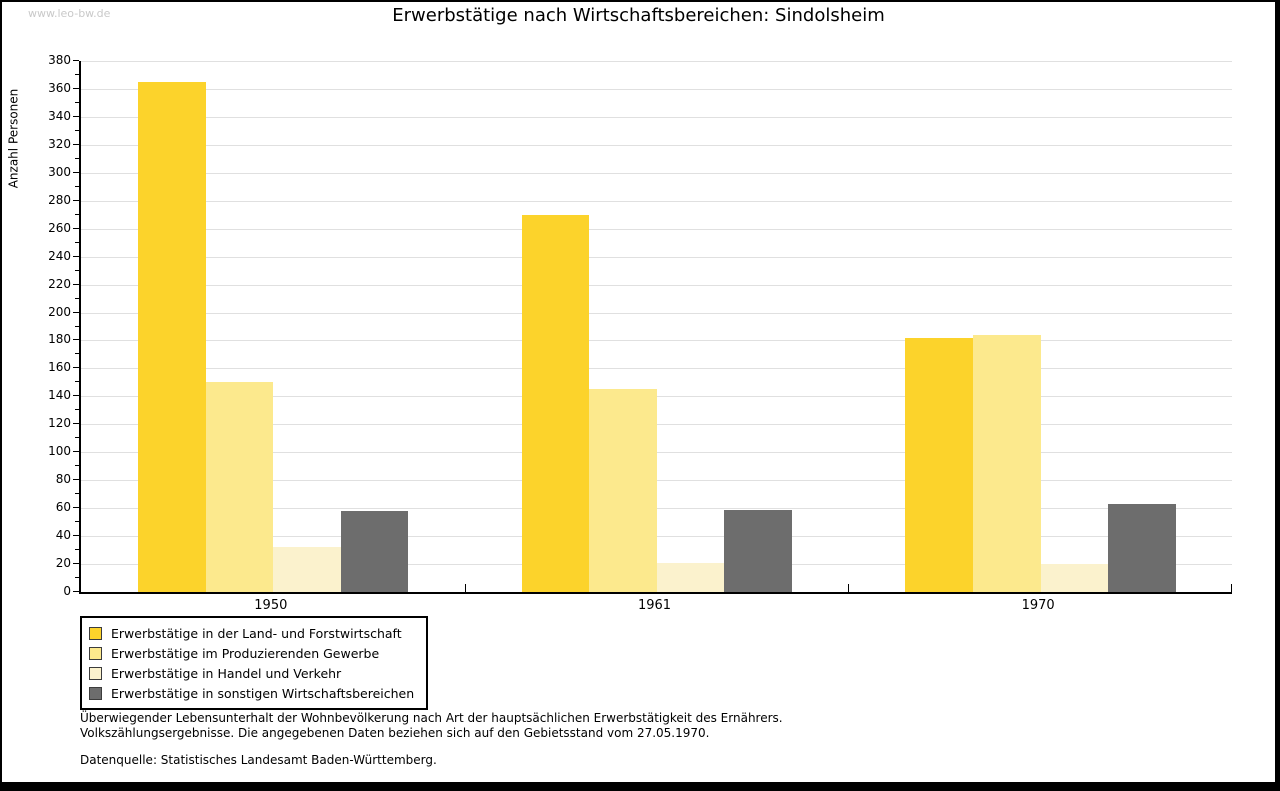 This screenshot has width=1280, height=791. I want to click on legend-item-label: Erwerbstätige in Handel und Verkehr, so click(226, 673).